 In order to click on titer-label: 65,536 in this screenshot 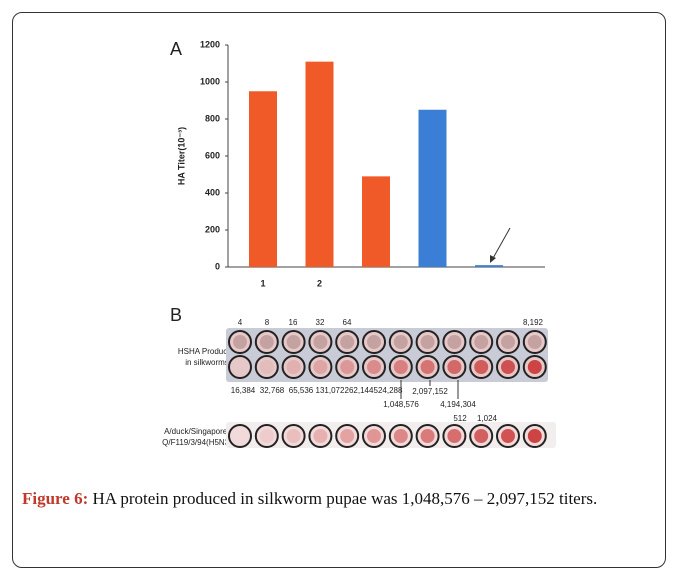, I will do `click(301, 390)`.